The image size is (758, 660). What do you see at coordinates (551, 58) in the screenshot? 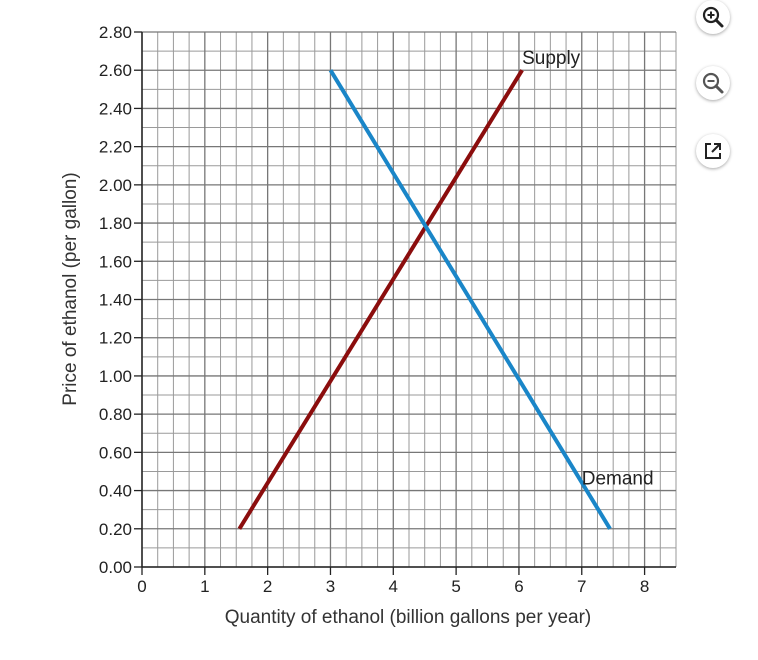
I see `curve-label-supply: Supply` at bounding box center [551, 58].